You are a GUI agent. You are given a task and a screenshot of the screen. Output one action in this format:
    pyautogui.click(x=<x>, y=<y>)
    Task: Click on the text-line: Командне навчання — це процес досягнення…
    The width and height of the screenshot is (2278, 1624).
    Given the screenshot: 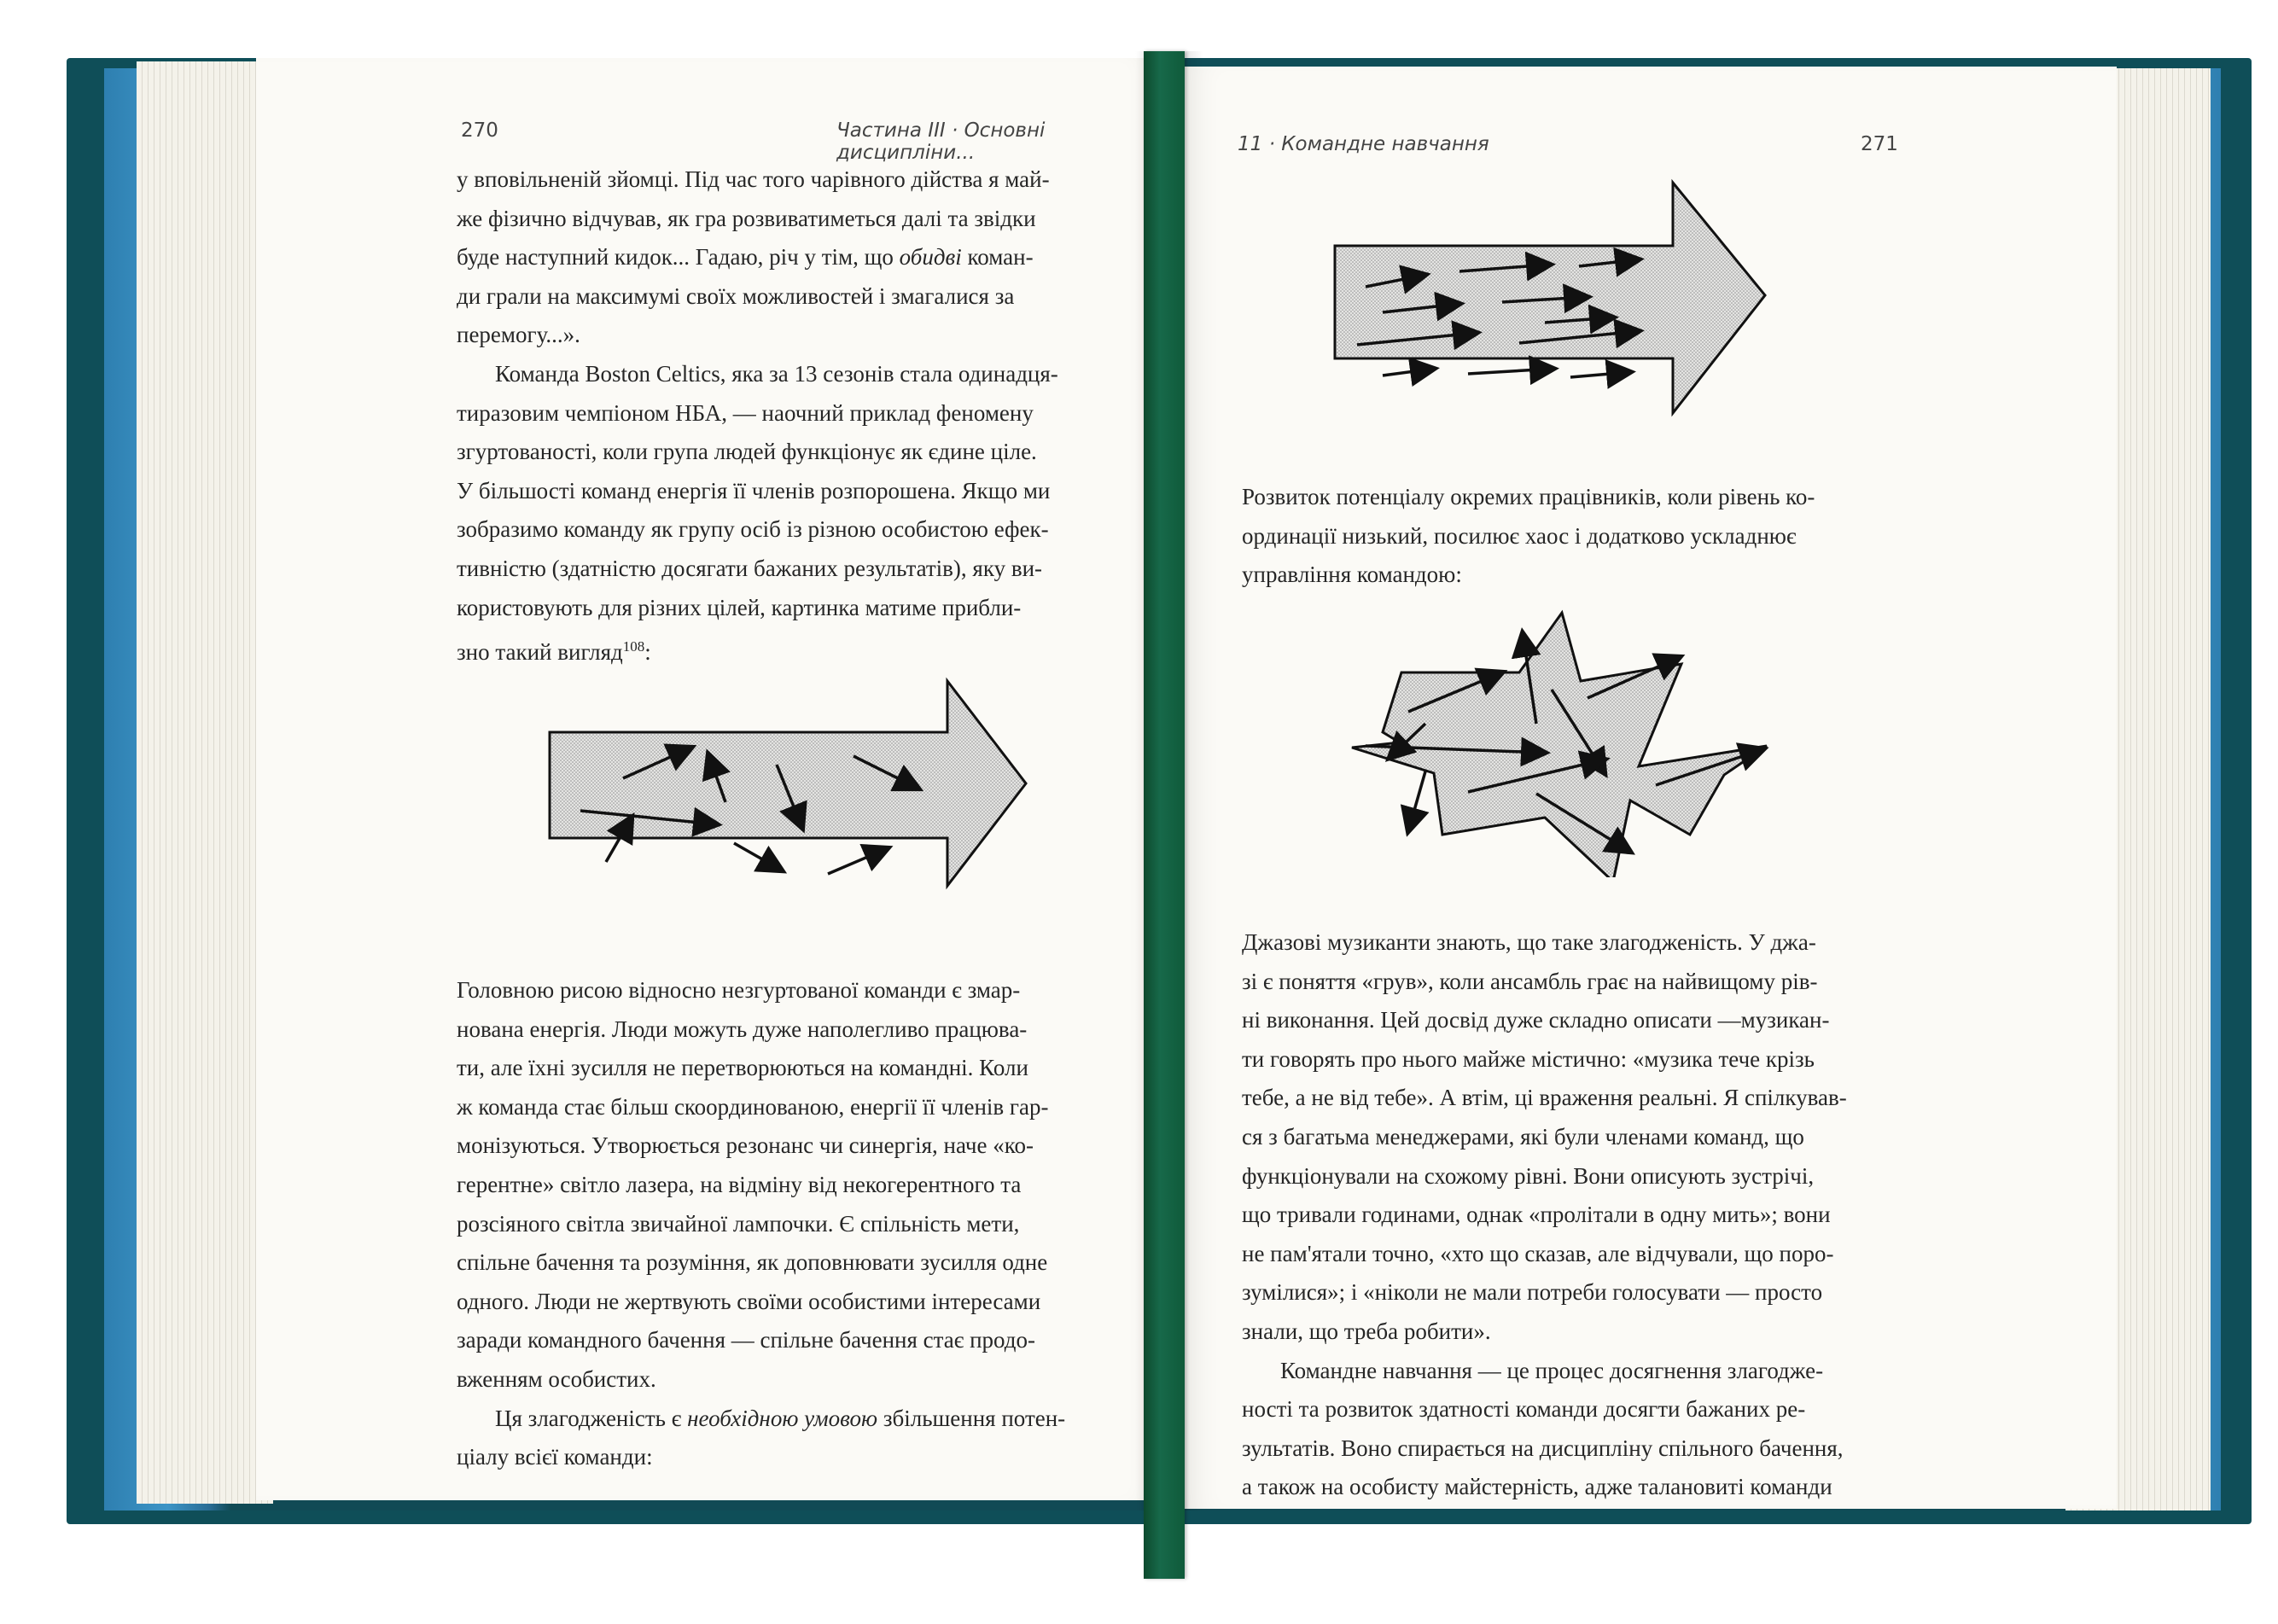 What is the action you would take?
    pyautogui.click(x=1552, y=1370)
    